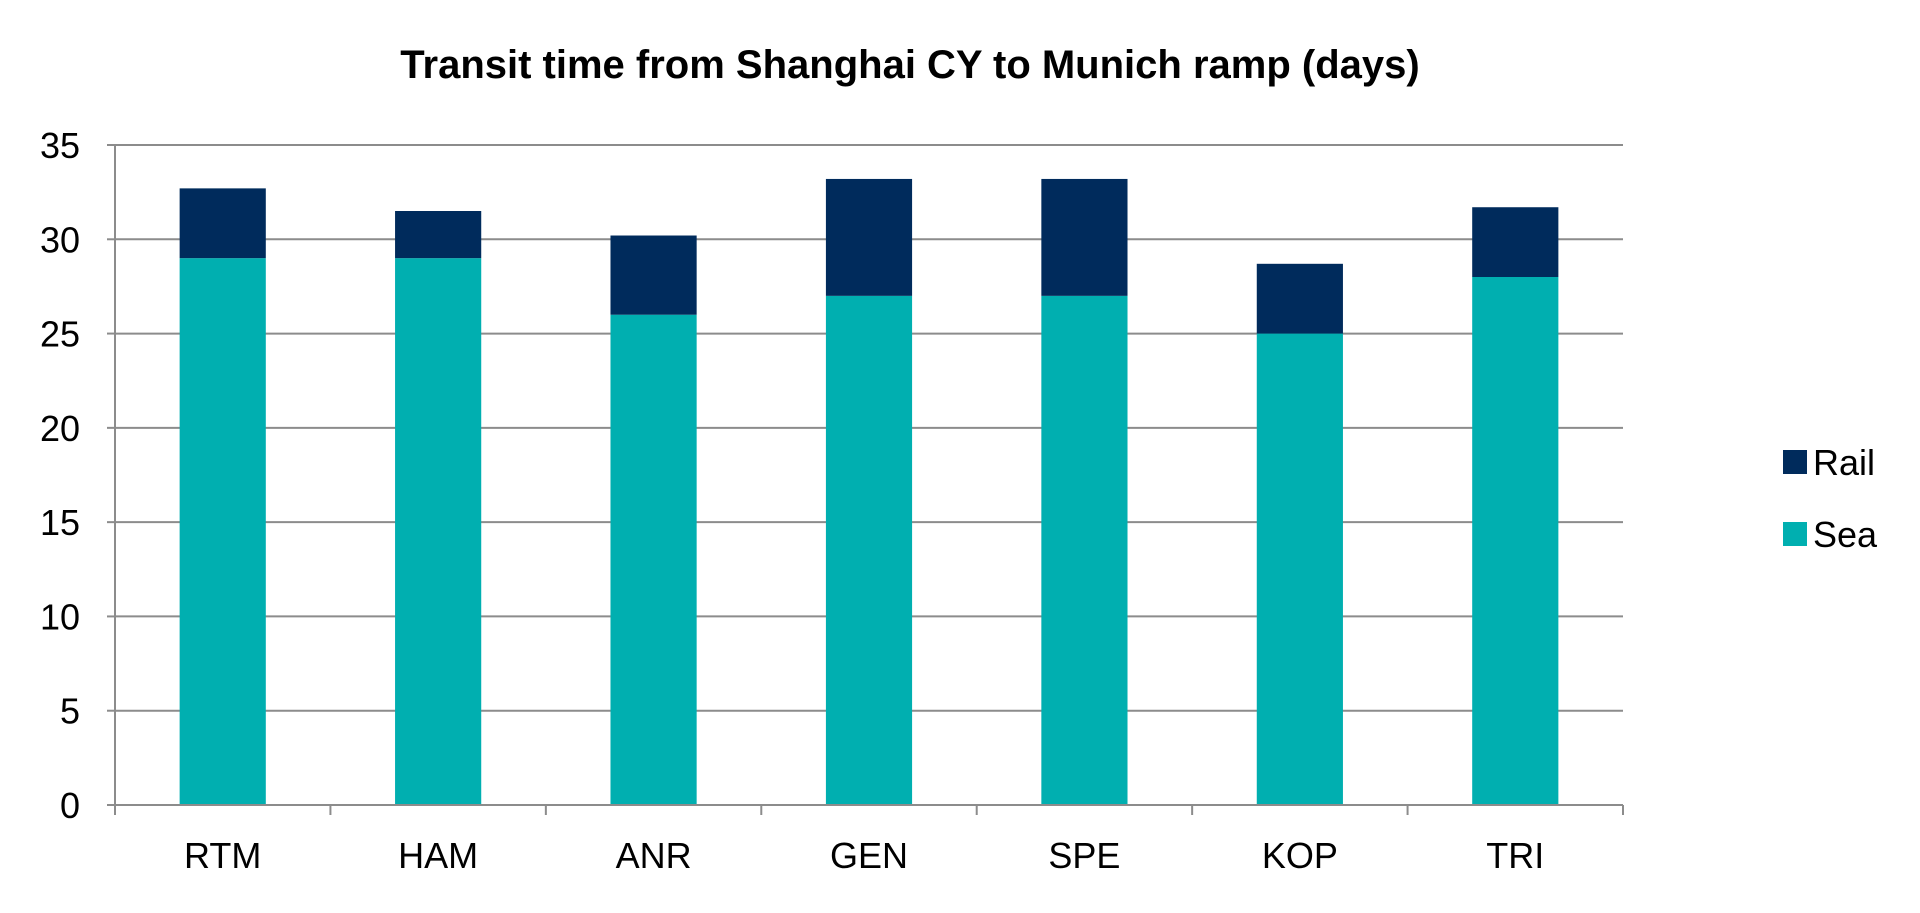 The width and height of the screenshot is (1920, 913). What do you see at coordinates (60, 428) in the screenshot?
I see `y-tick-label: 20` at bounding box center [60, 428].